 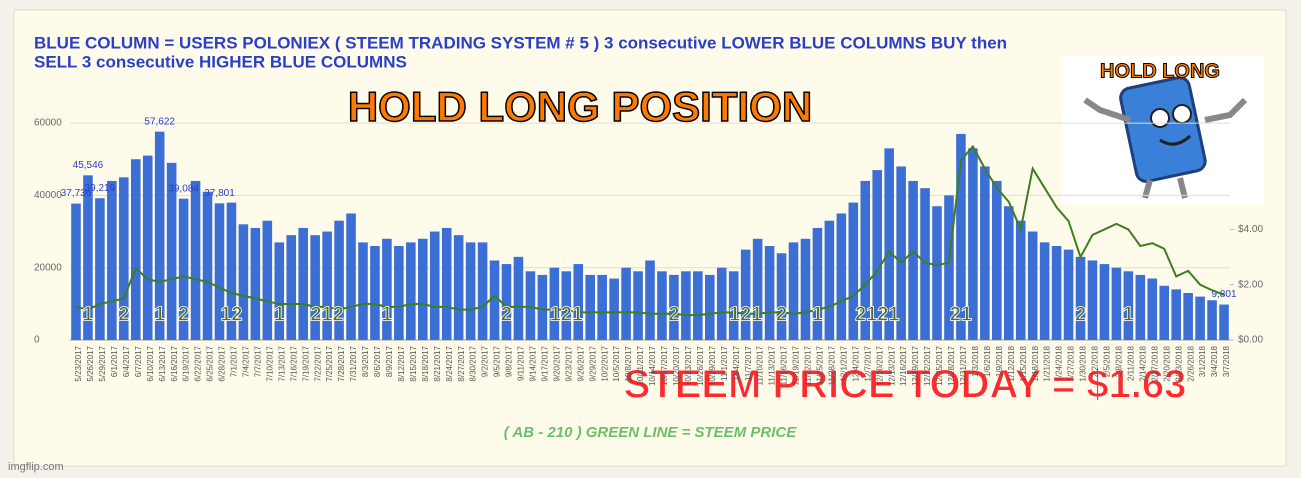 I want to click on signal-label: 1, so click(x=1128, y=314).